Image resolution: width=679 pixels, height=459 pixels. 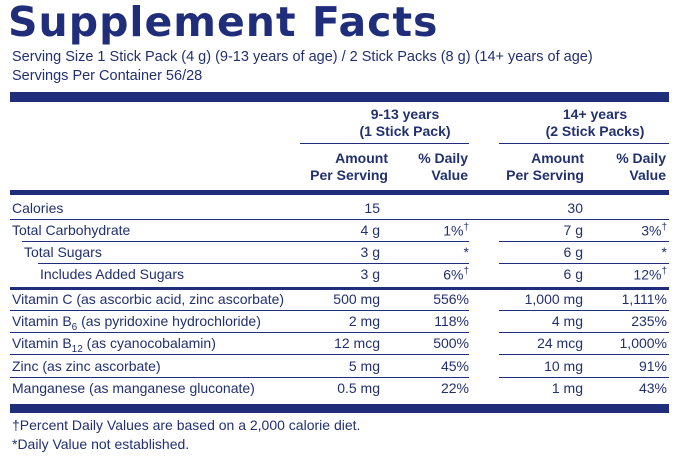 I want to click on amount-header-2: Amount Per Serving, so click(x=535, y=167).